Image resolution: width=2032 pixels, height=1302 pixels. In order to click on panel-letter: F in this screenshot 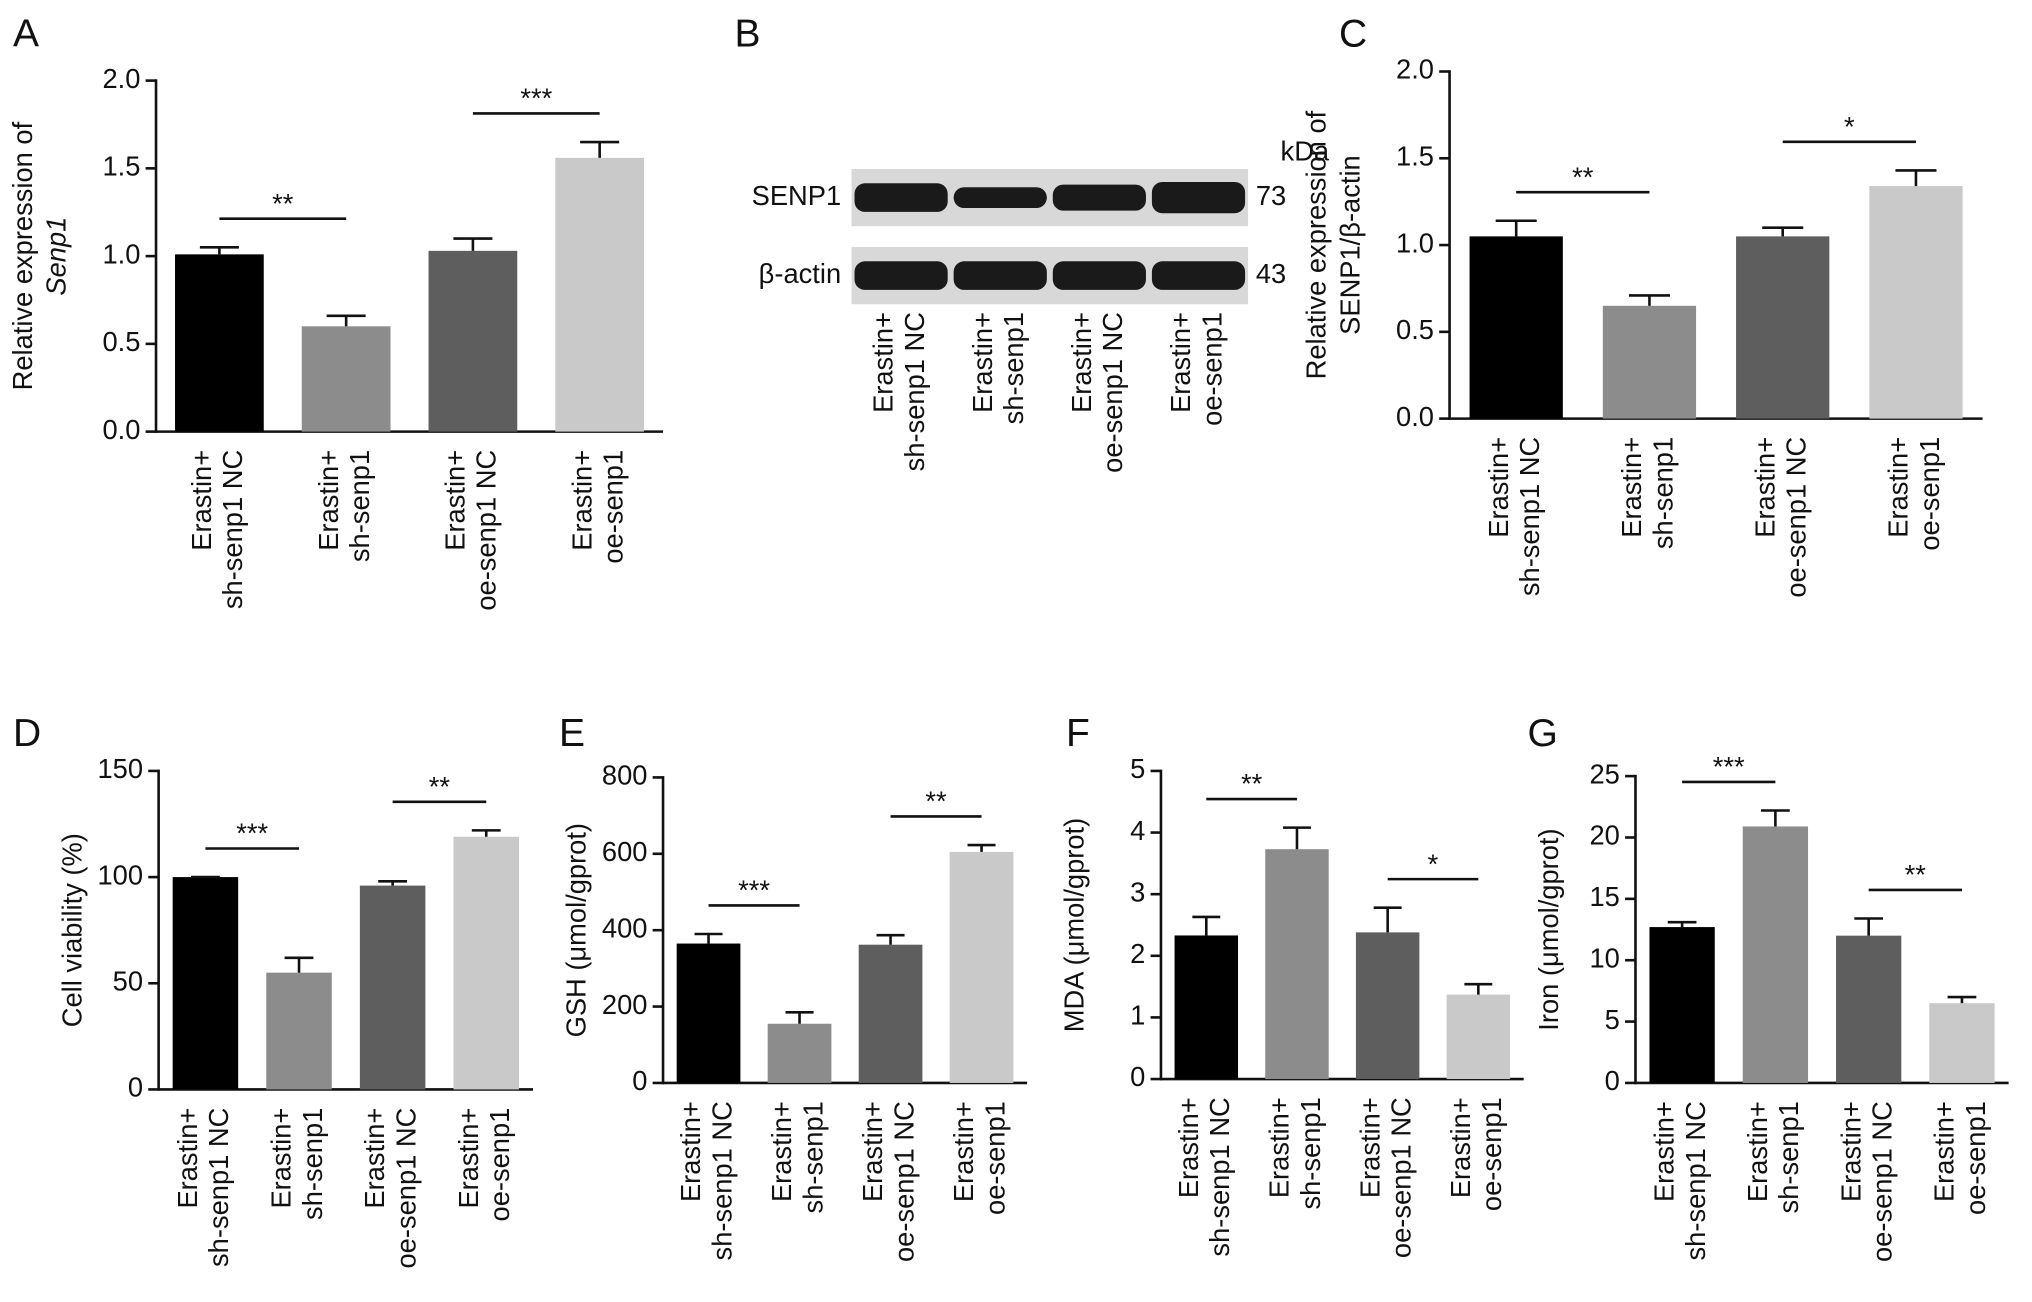, I will do `click(1078, 733)`.